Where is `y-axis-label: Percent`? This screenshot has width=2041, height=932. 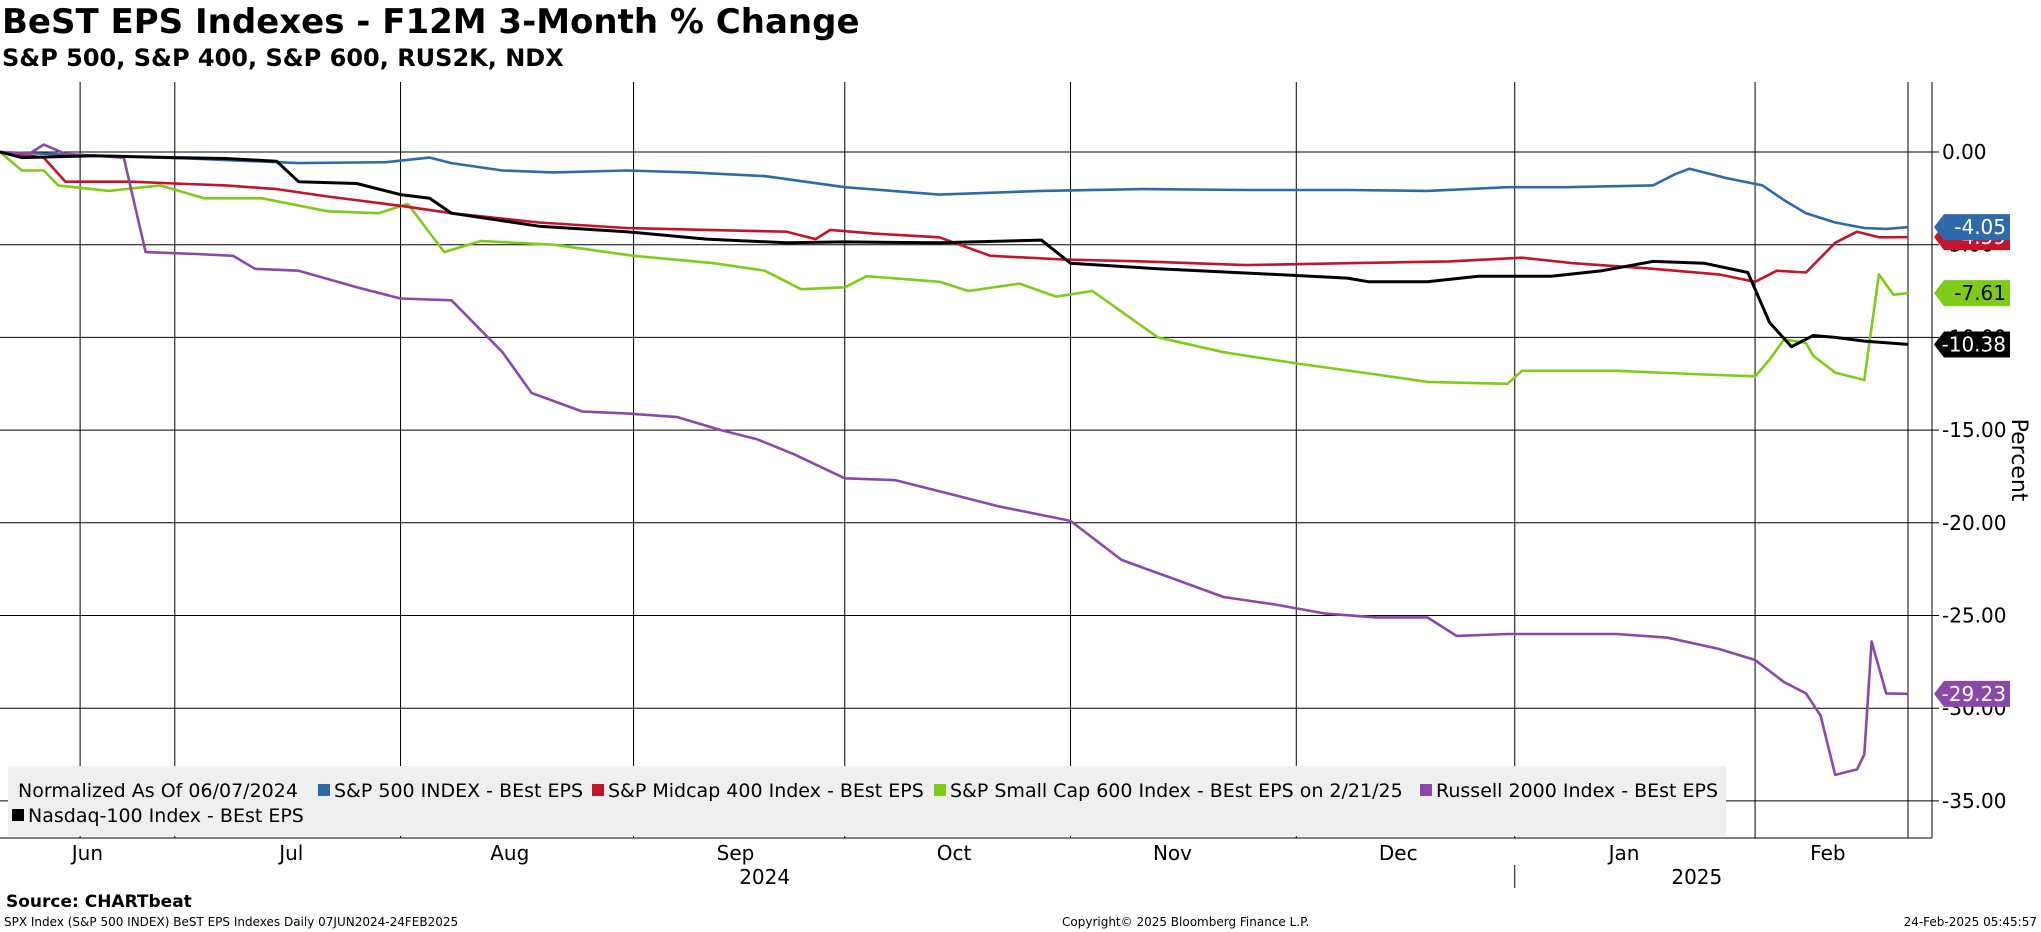
y-axis-label: Percent is located at coordinates (2018, 460).